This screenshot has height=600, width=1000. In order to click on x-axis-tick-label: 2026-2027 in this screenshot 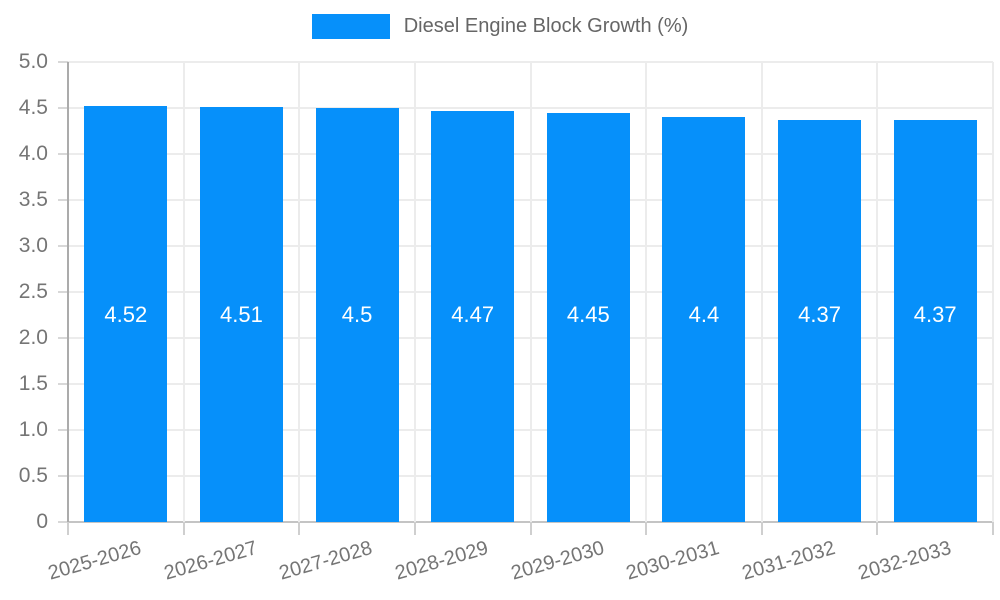, I will do `click(210, 561)`.